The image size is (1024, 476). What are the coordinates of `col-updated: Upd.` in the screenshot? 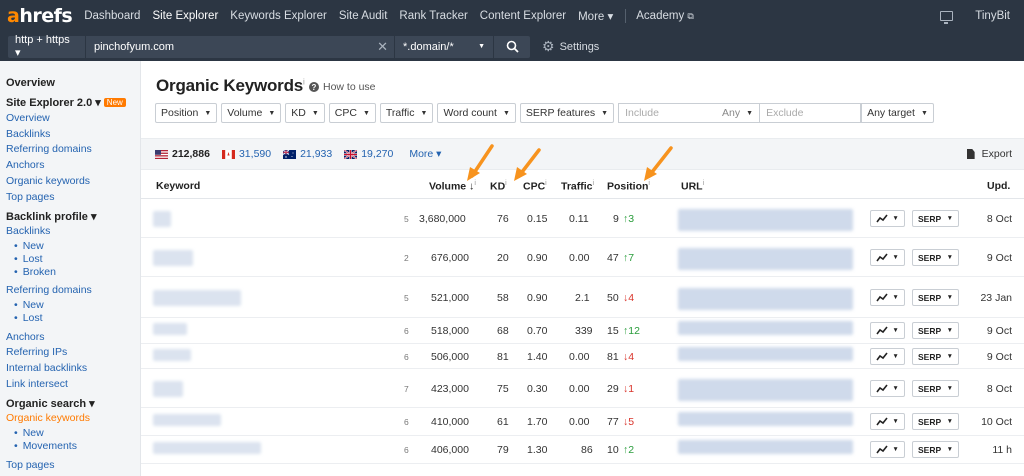 It's located at (999, 186).